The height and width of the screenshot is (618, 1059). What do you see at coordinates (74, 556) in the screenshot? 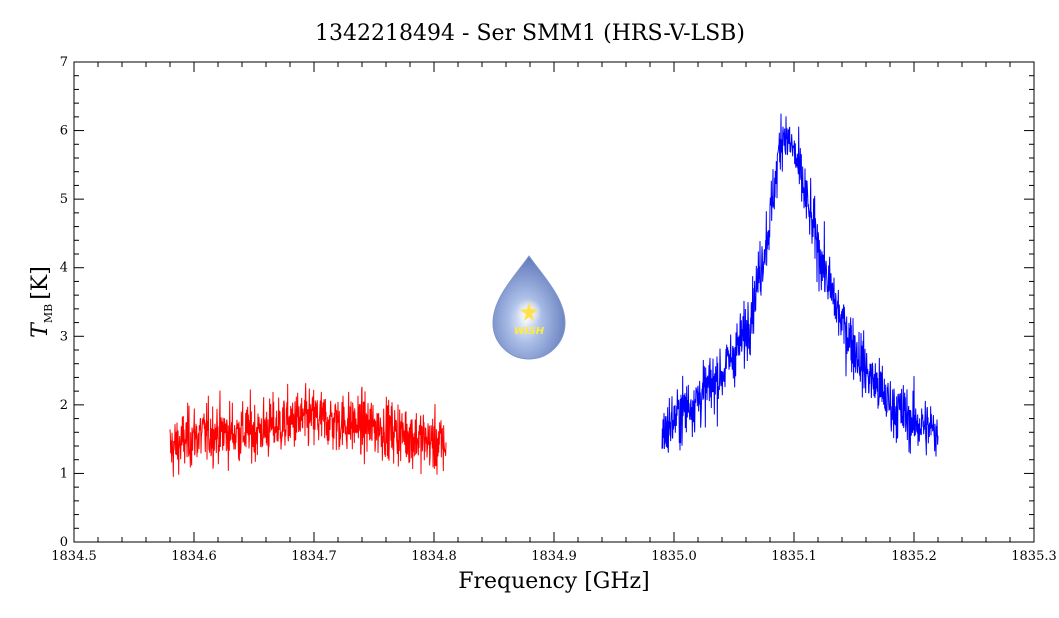
I see `x-tick-label: 1834.5` at bounding box center [74, 556].